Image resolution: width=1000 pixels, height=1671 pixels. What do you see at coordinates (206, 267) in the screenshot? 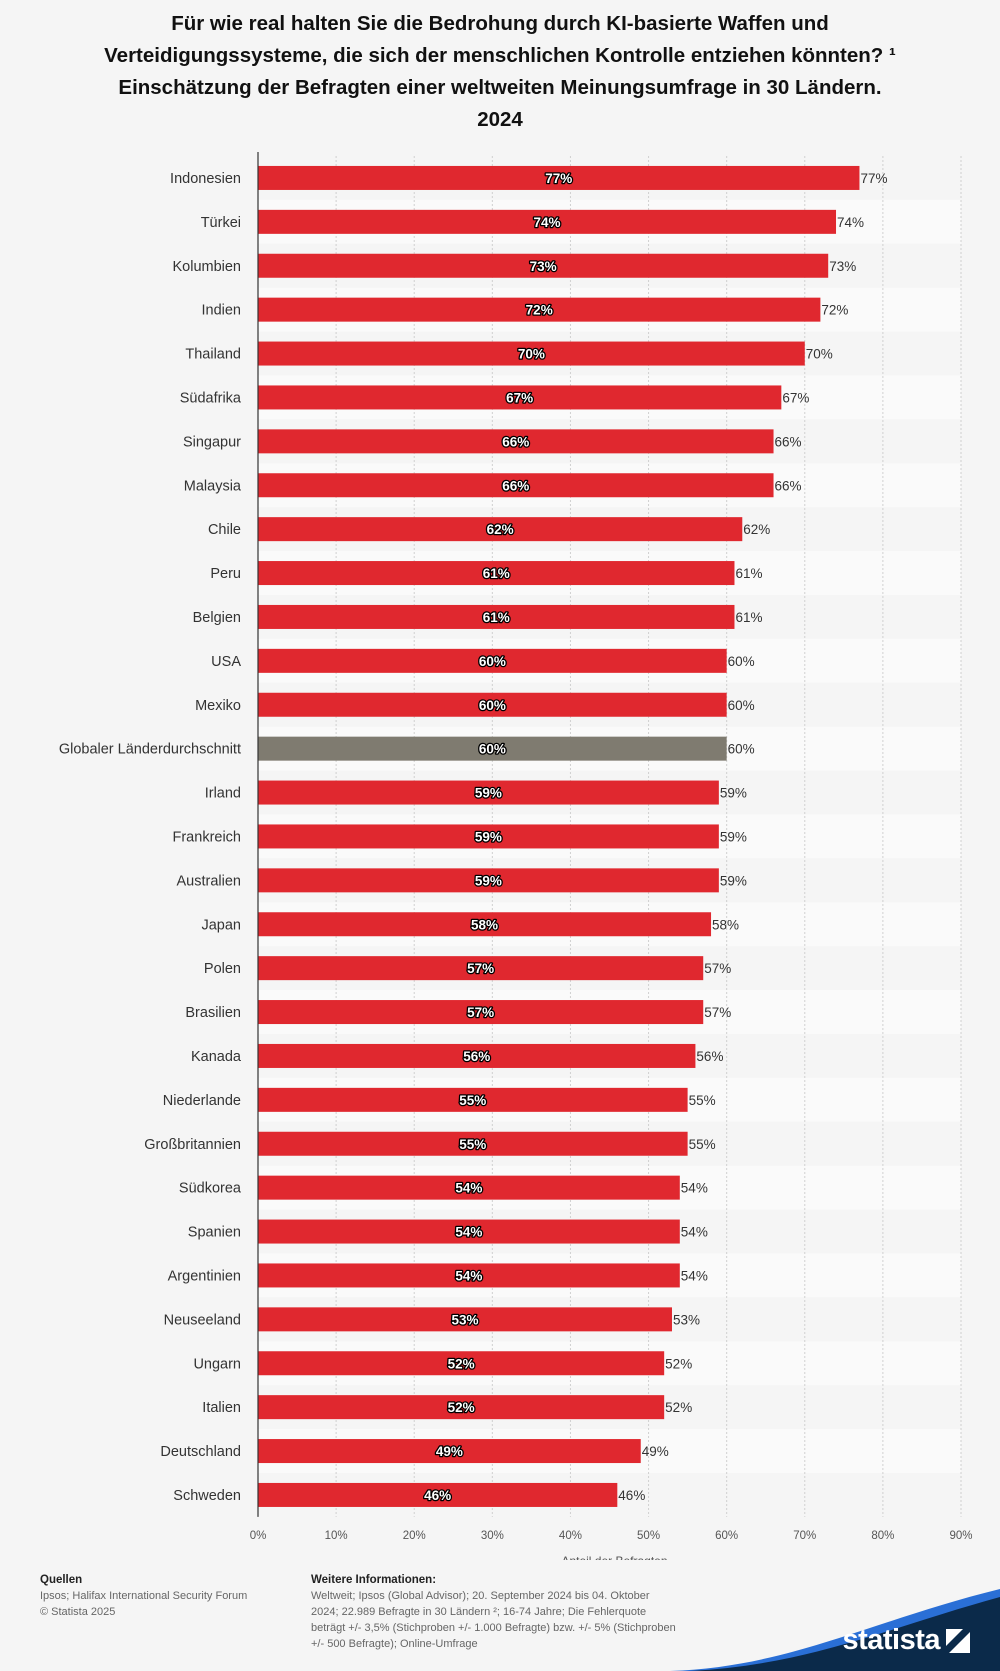
I see `category-label: Kolumbien` at bounding box center [206, 267].